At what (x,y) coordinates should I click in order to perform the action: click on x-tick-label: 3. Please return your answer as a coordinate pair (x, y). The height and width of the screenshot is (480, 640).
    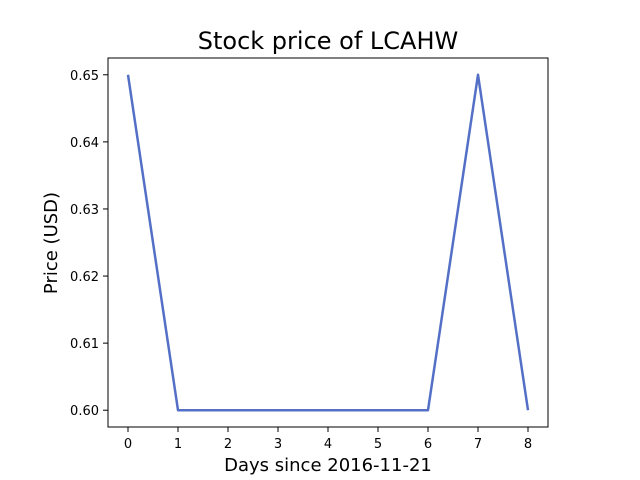
    Looking at the image, I should click on (278, 444).